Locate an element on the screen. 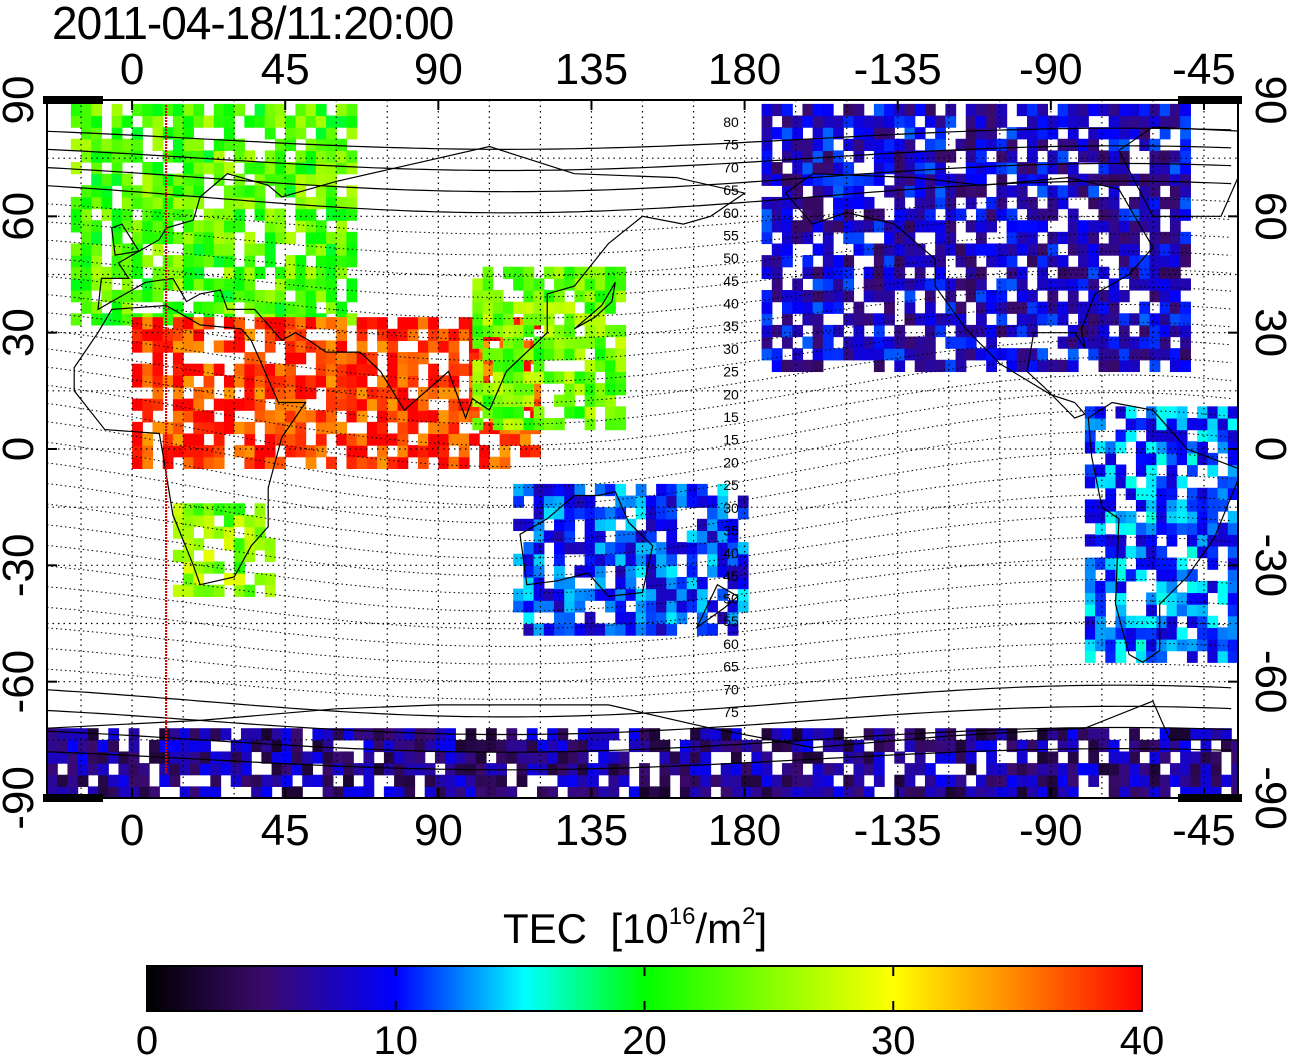 This screenshot has width=1292, height=1057. x-tick-label-top: 180 is located at coordinates (744, 69).